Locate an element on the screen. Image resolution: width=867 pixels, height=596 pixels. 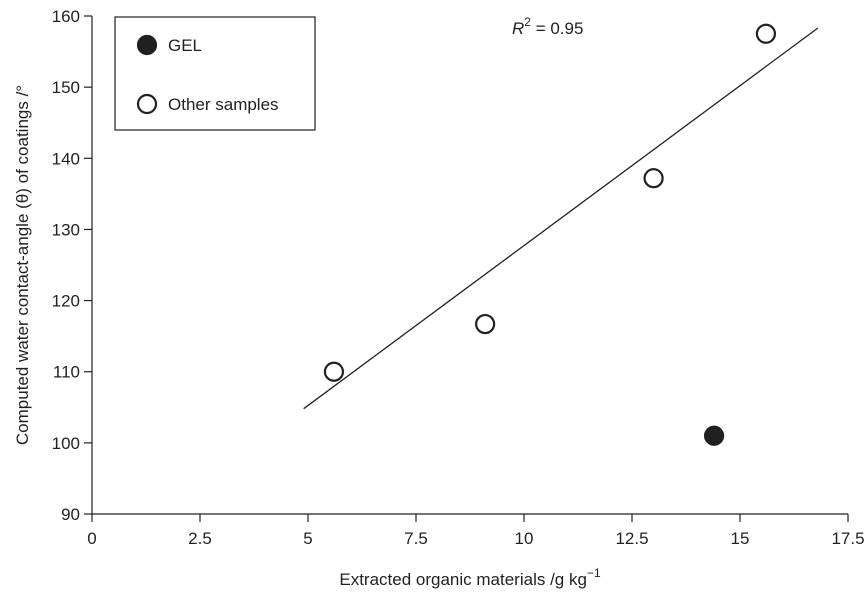
r-squared-annotation: R2 = 0.95 is located at coordinates (547, 26).